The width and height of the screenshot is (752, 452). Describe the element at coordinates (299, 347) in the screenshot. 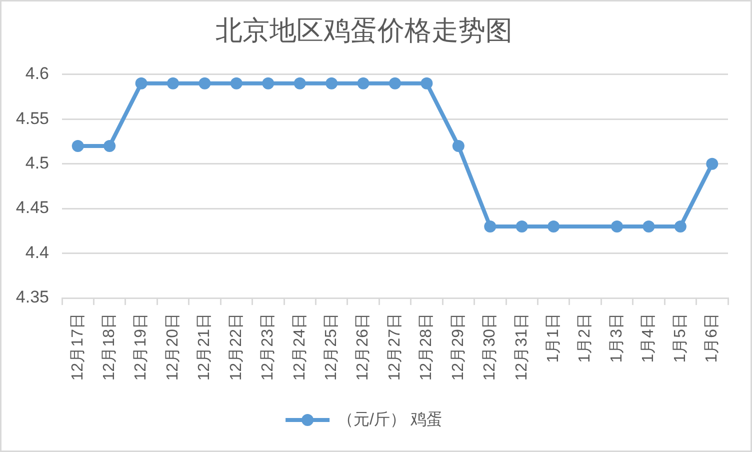

I see `x-tick-label: 12月24日` at that location.